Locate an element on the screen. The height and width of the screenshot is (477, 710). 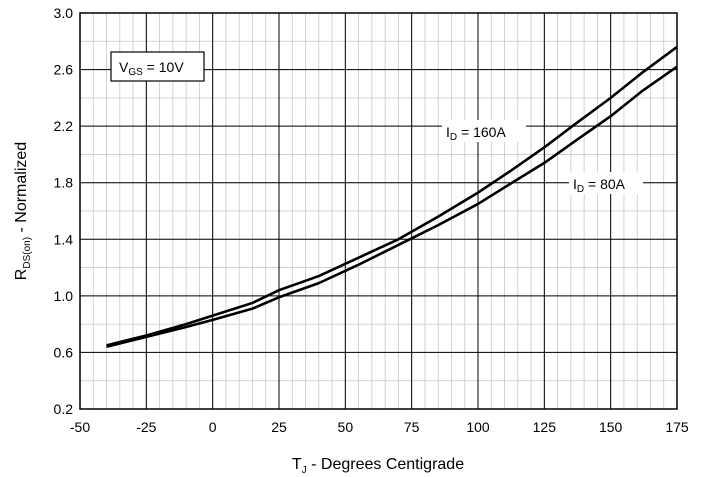
x-tick-label: 125 is located at coordinates (545, 427).